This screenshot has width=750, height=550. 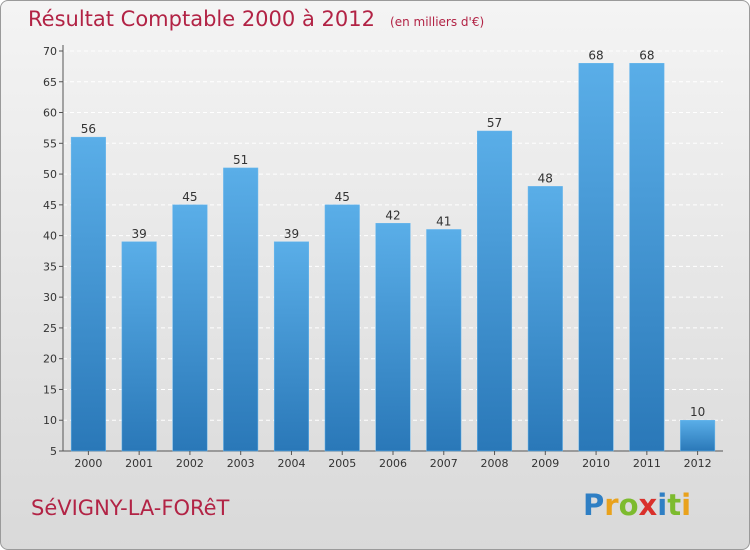 I want to click on logo-letter: P, so click(x=594, y=505).